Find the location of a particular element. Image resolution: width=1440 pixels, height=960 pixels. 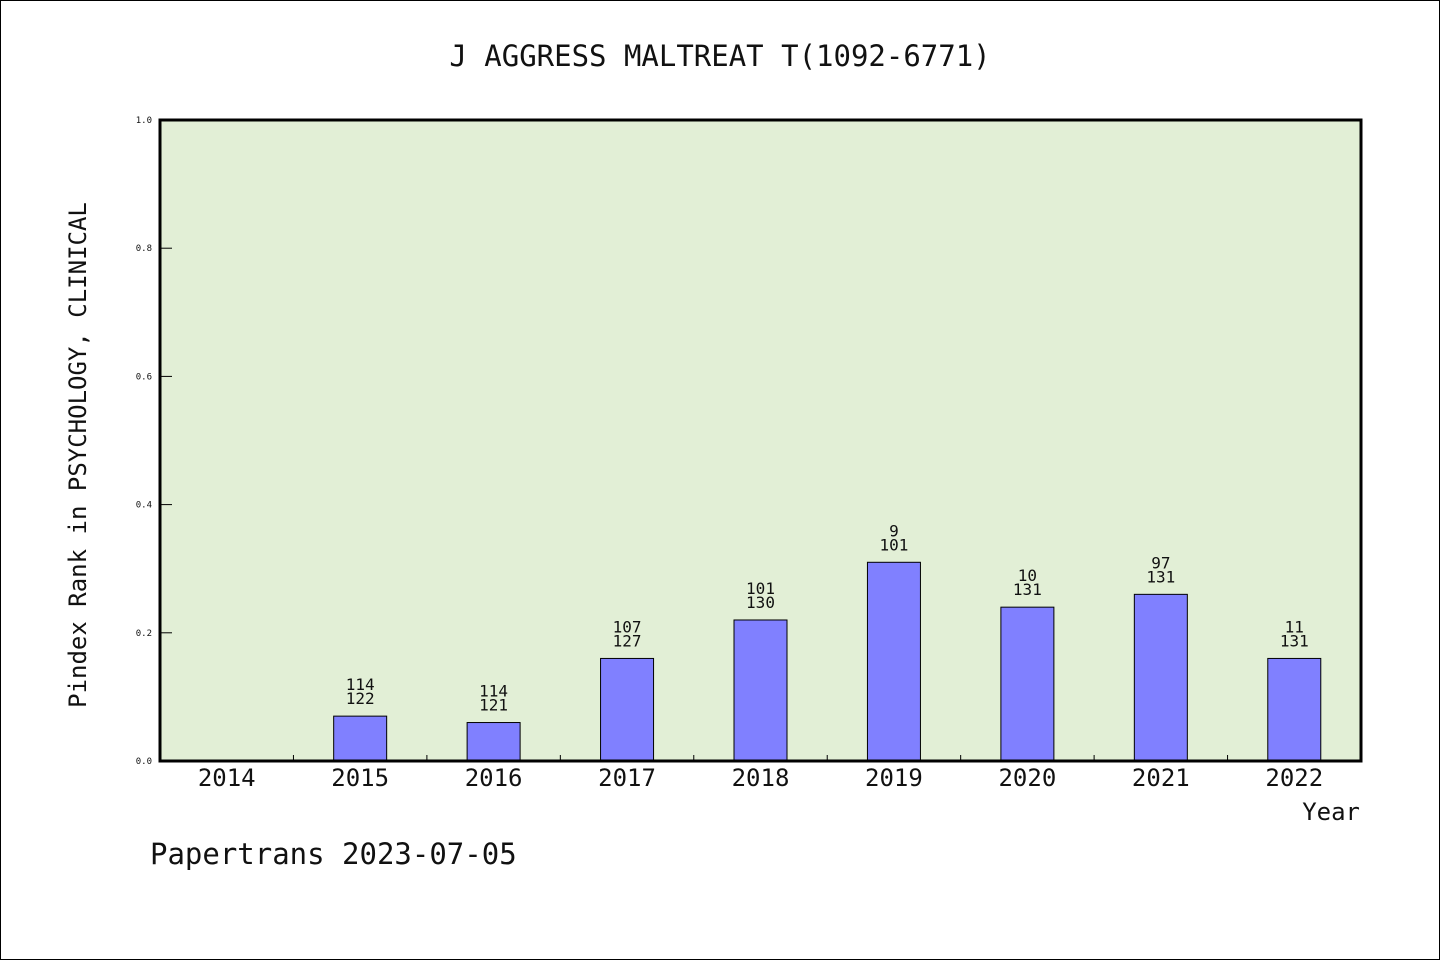

x-axis-label: Year is located at coordinates (1331, 812).